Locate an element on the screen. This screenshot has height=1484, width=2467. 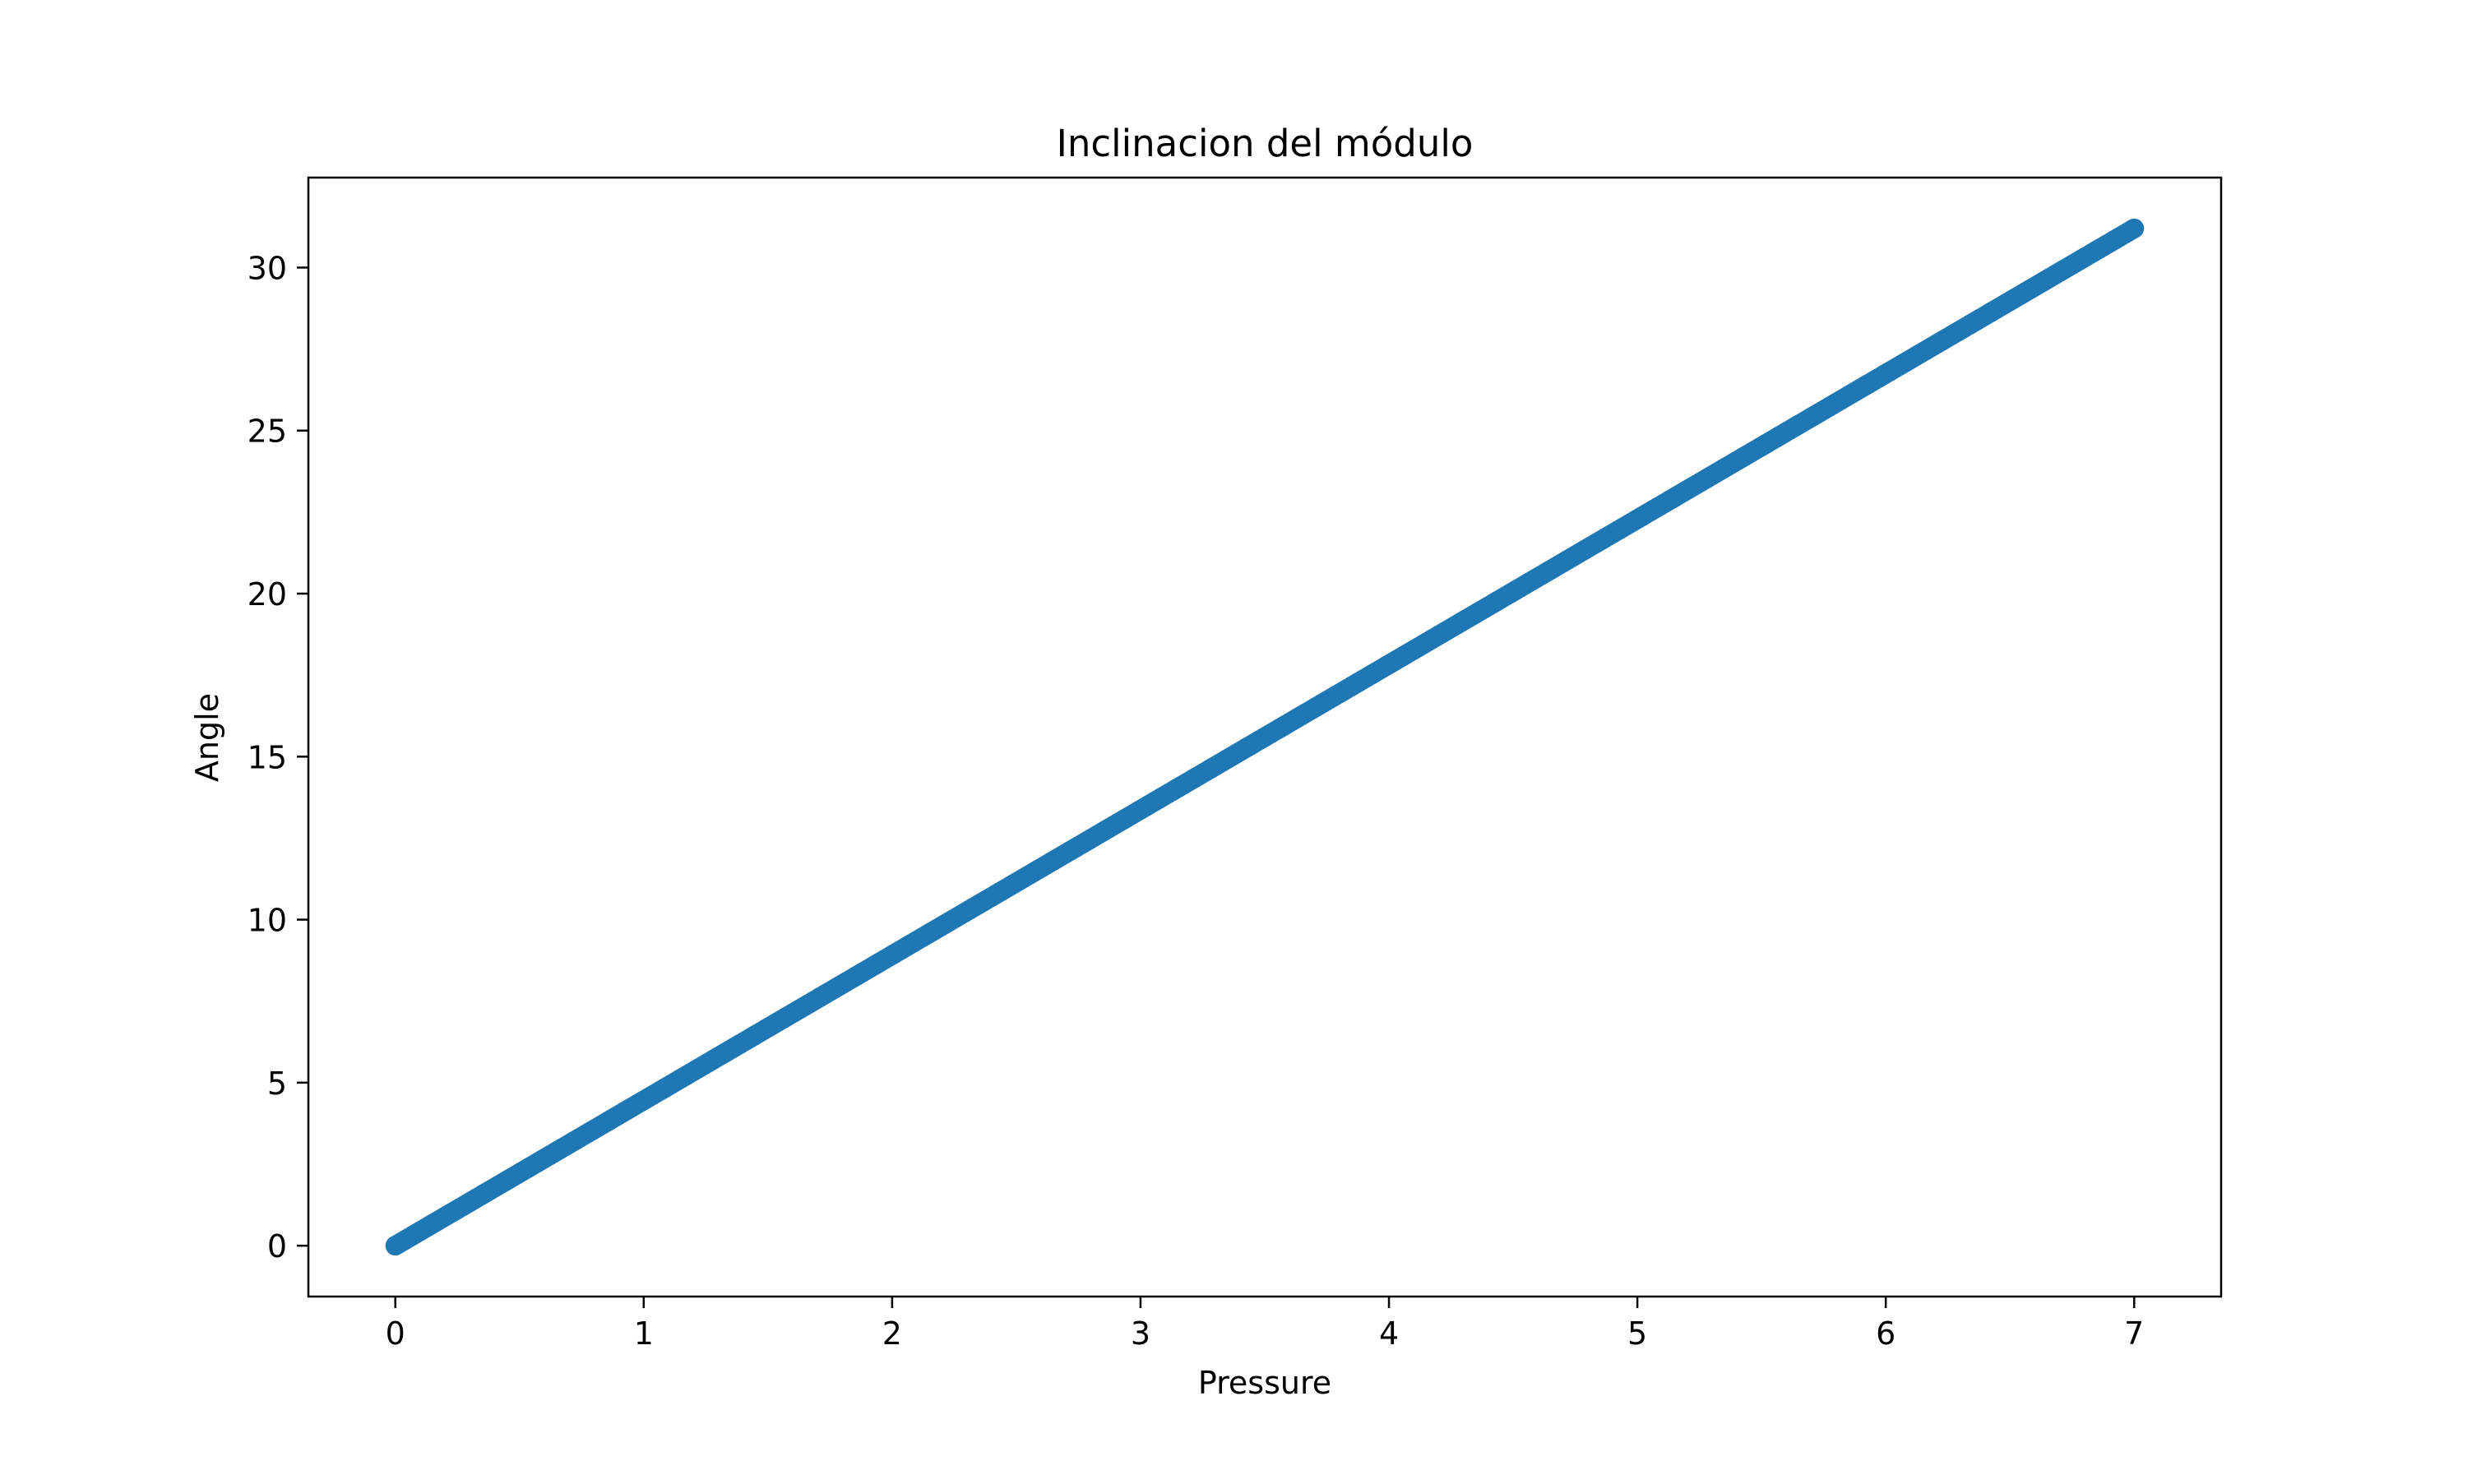
y-tick-label: 25 is located at coordinates (267, 432).